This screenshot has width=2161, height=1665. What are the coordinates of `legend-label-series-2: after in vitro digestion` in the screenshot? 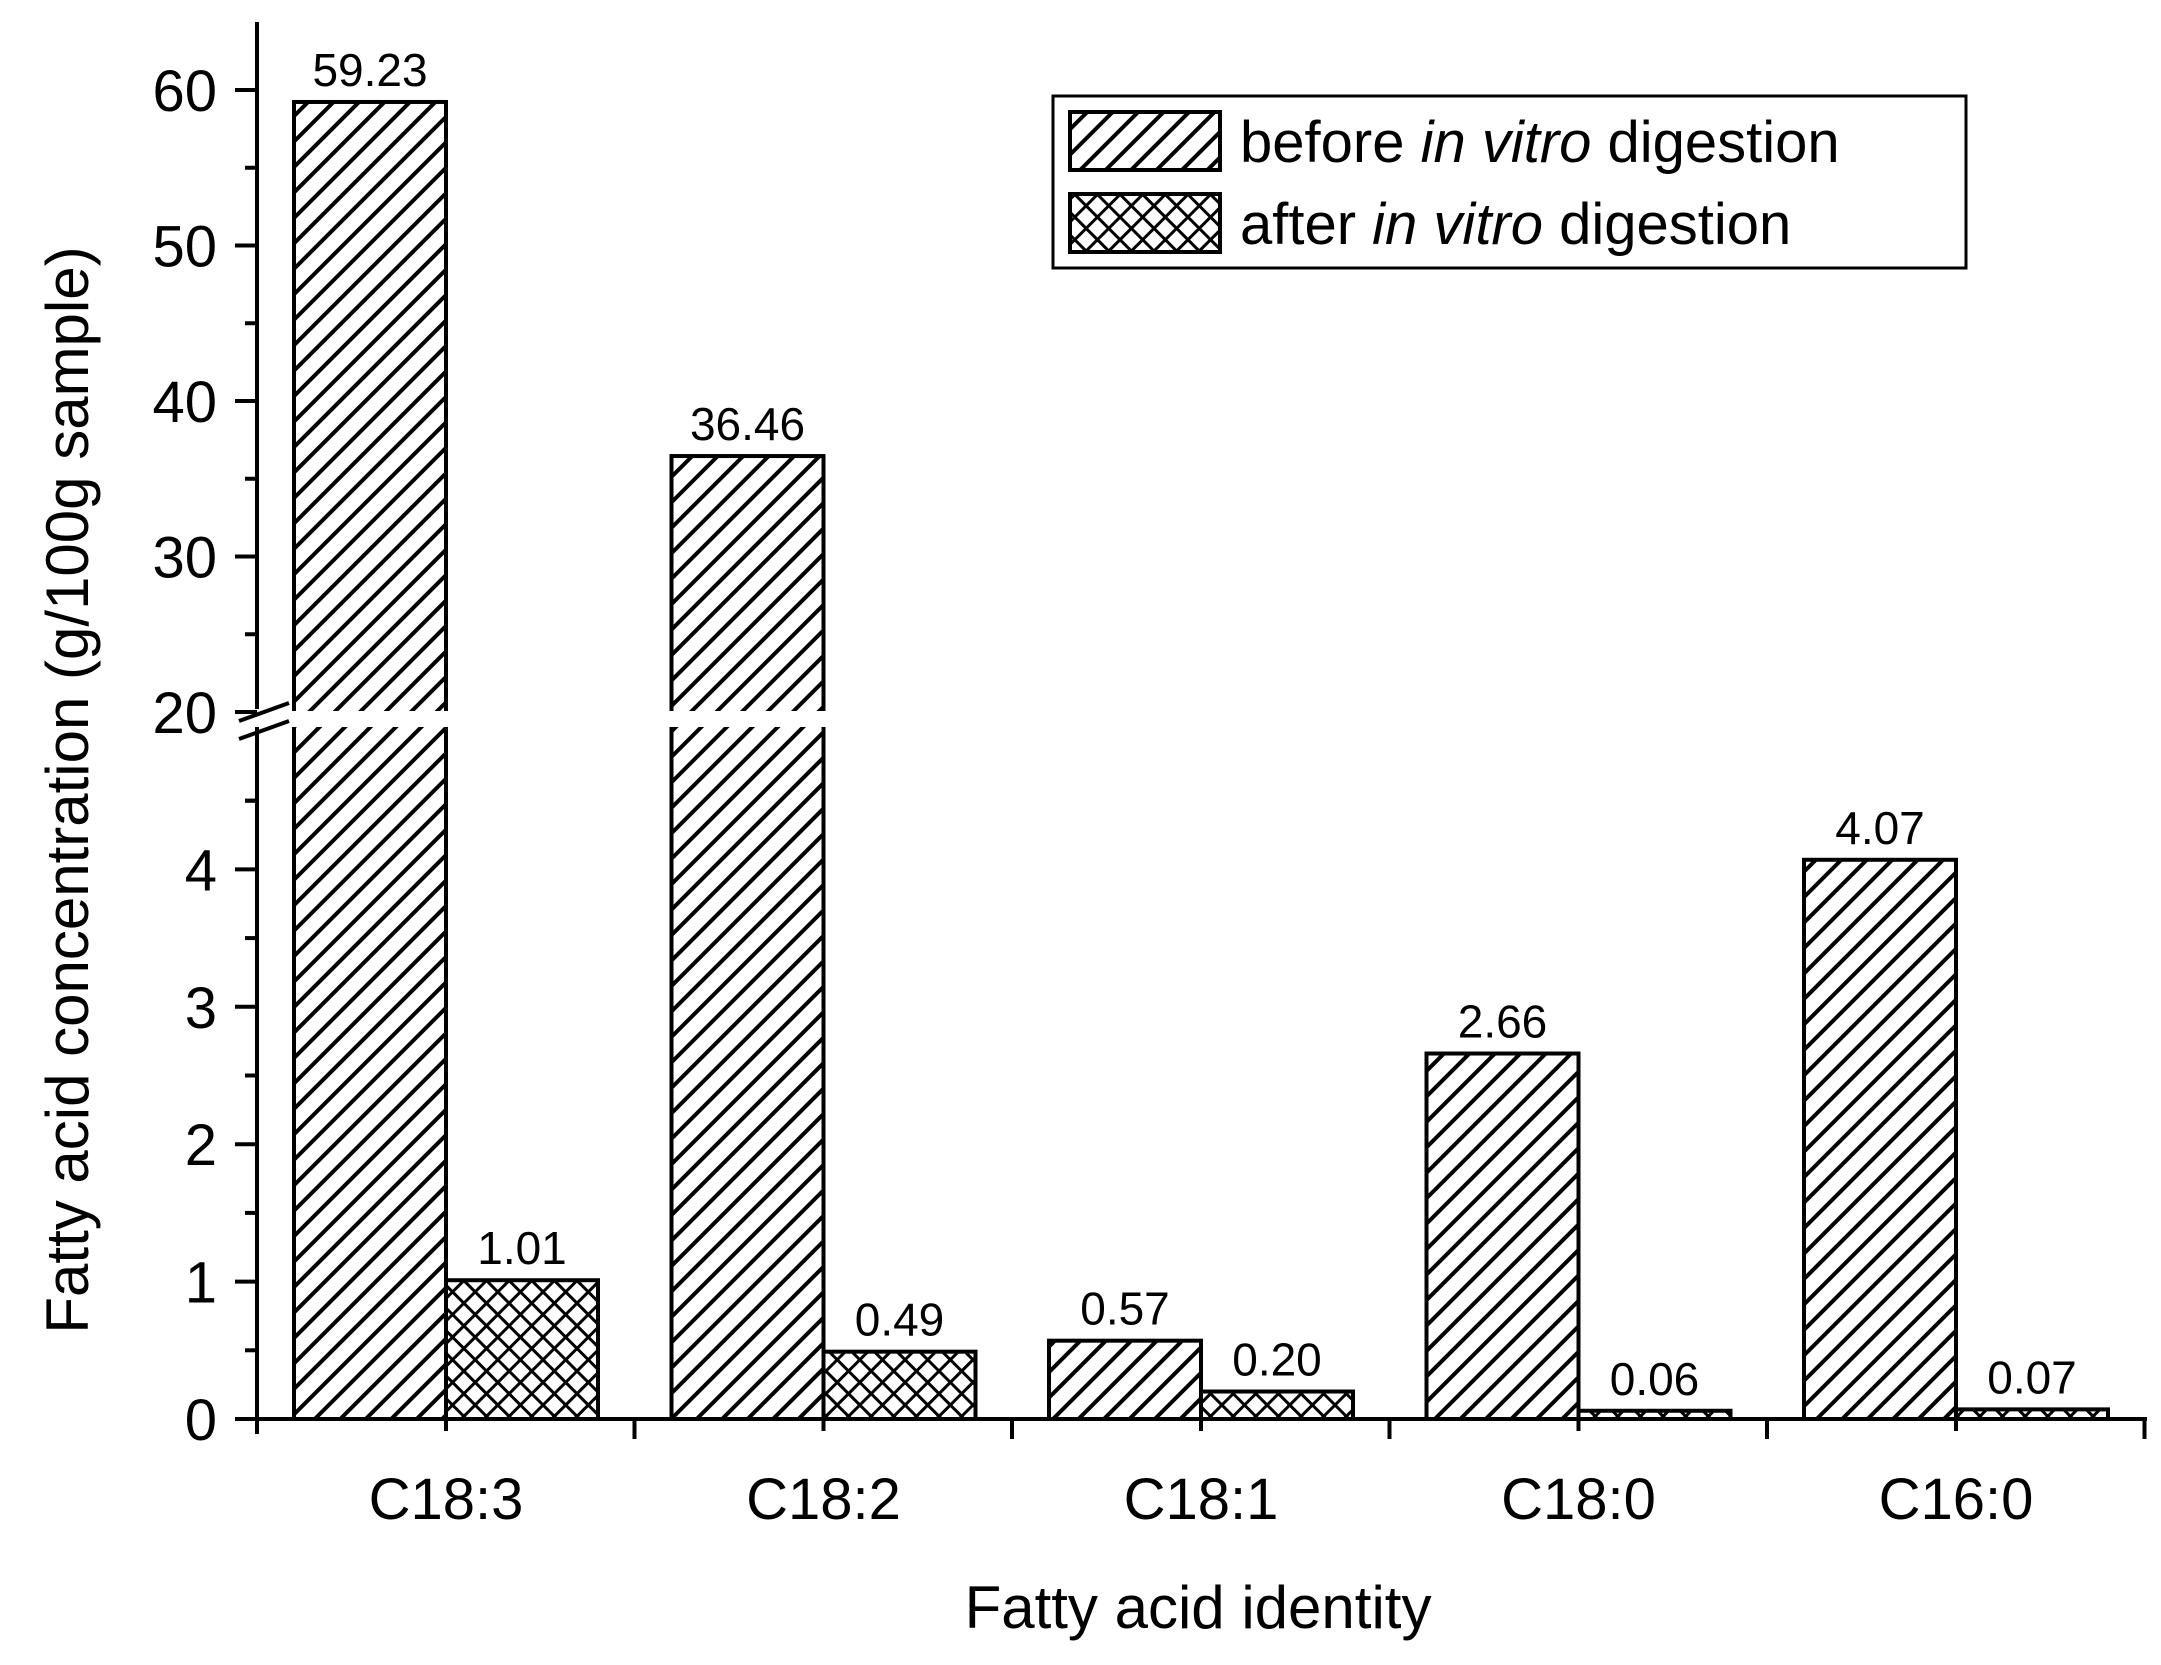 It's located at (1515, 224).